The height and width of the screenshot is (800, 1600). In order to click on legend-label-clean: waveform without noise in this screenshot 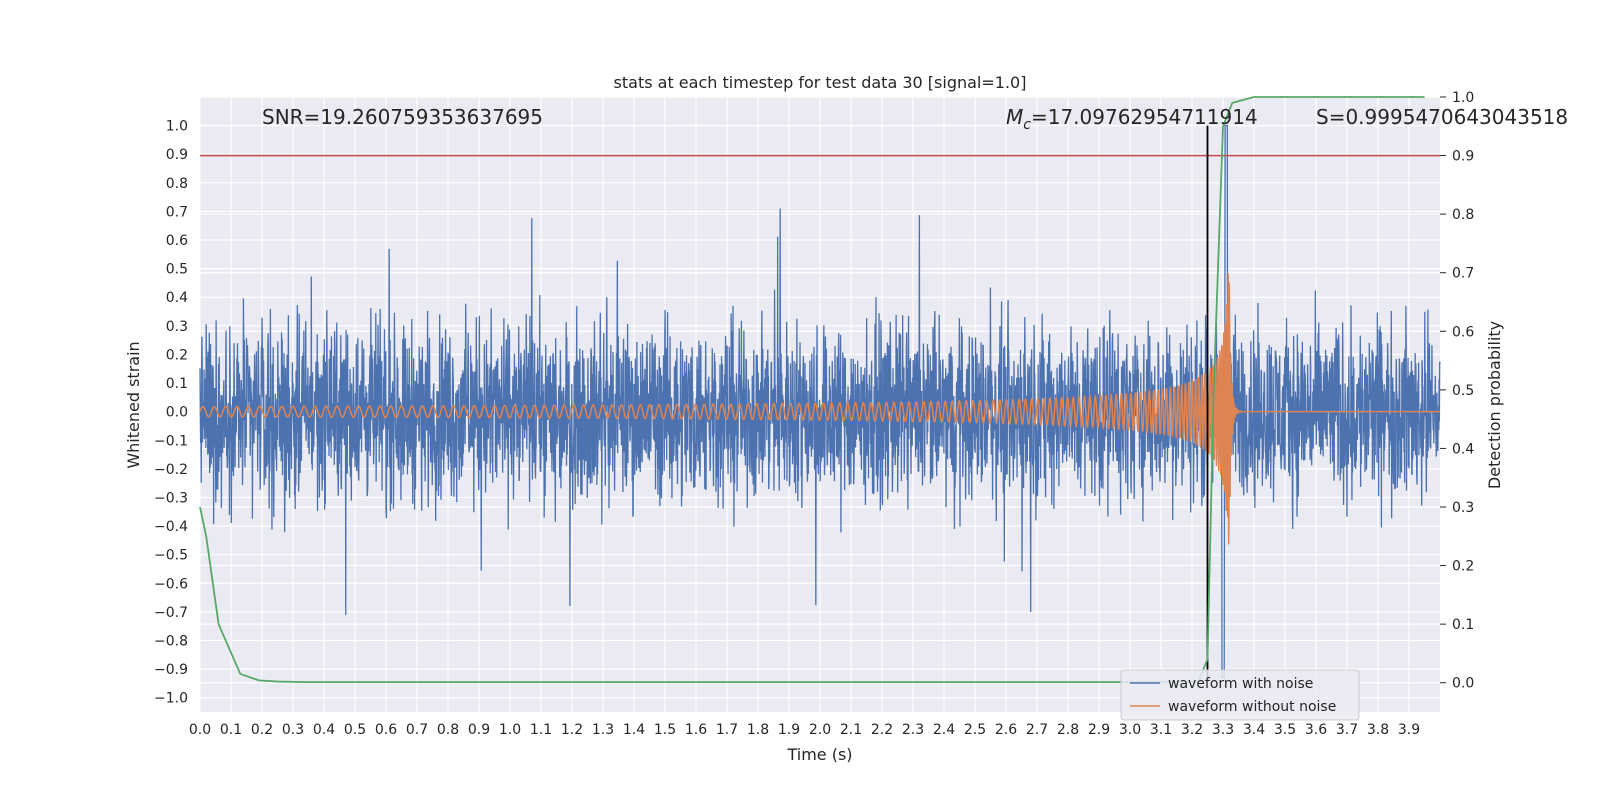, I will do `click(1252, 707)`.